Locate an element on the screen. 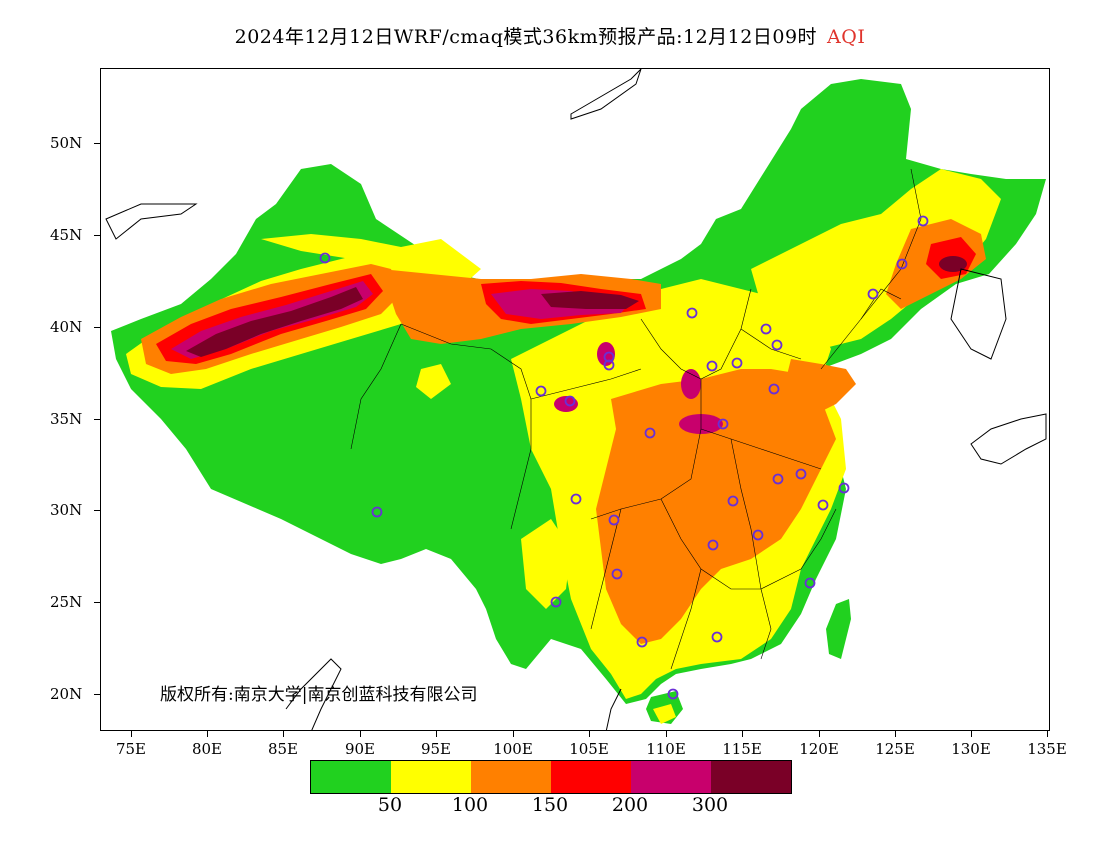 This screenshot has height=850, width=1100. lat-label-20n: 20N is located at coordinates (66, 694).